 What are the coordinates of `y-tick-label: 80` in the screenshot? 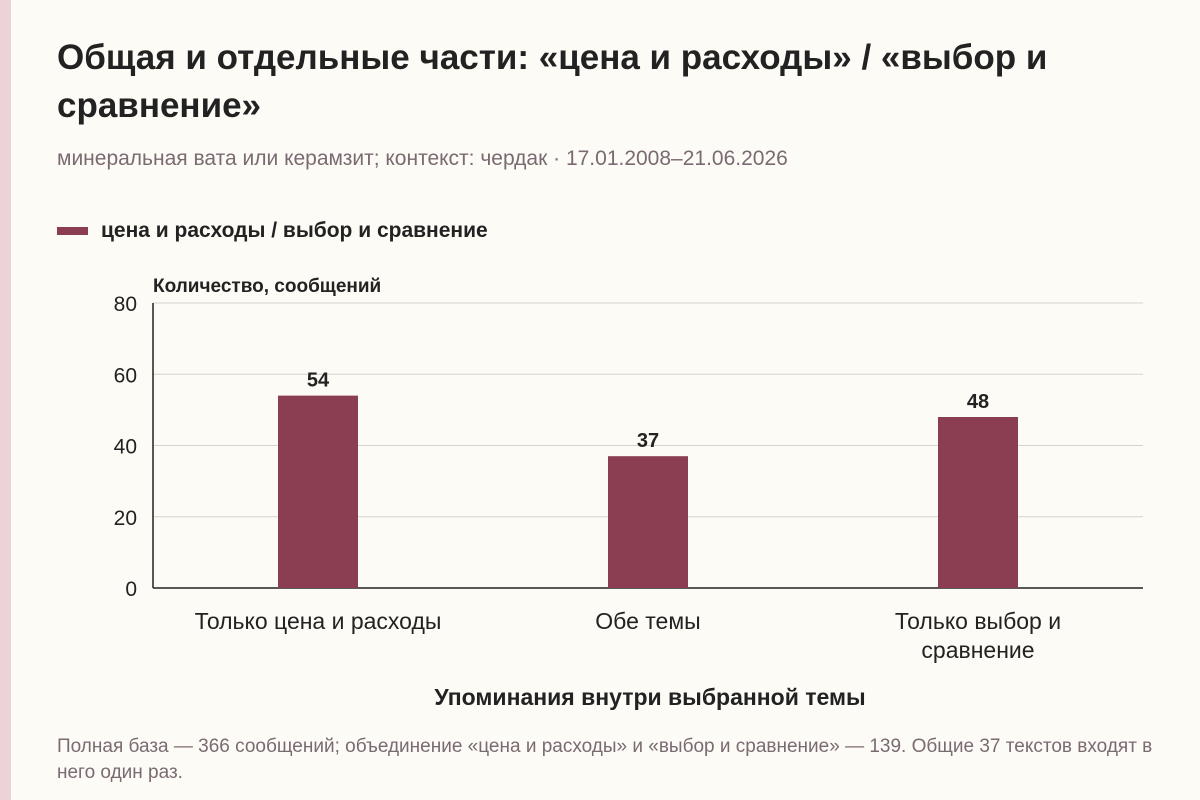 It's located at (125, 304).